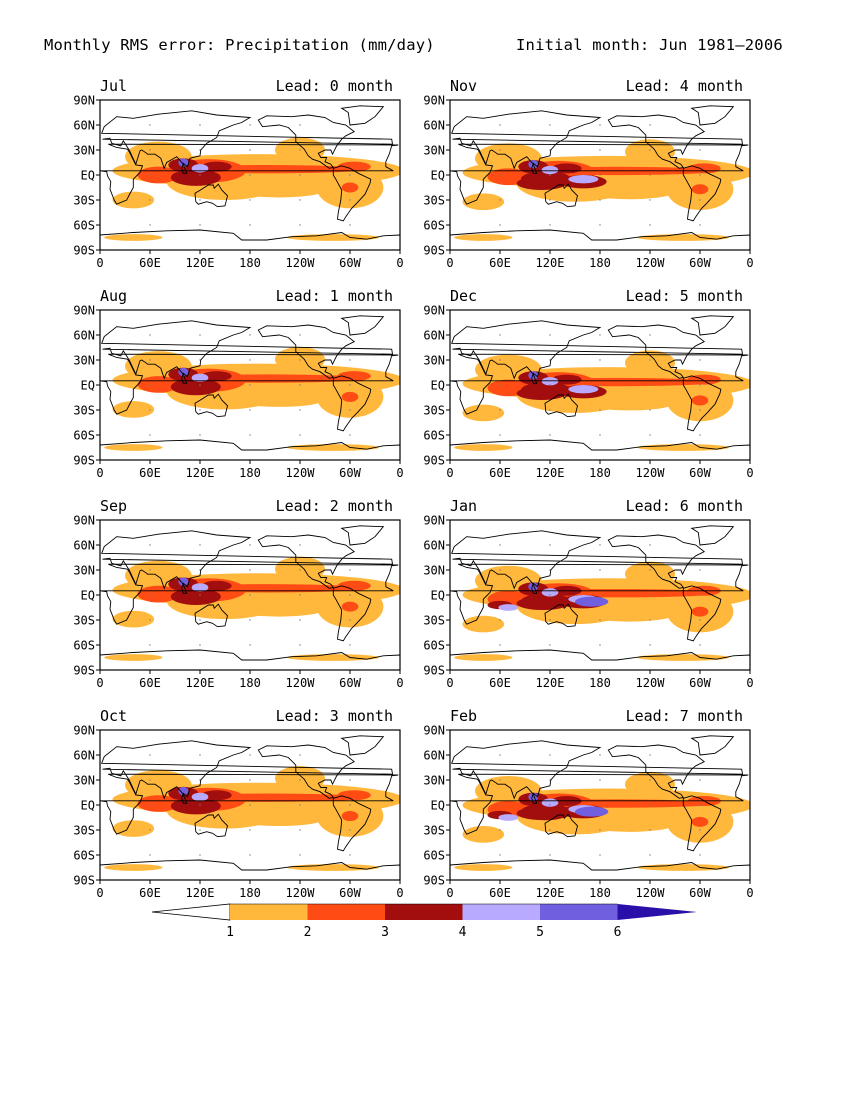 Image resolution: width=850 pixels, height=1100 pixels. I want to click on panel-month: Oct, so click(113, 716).